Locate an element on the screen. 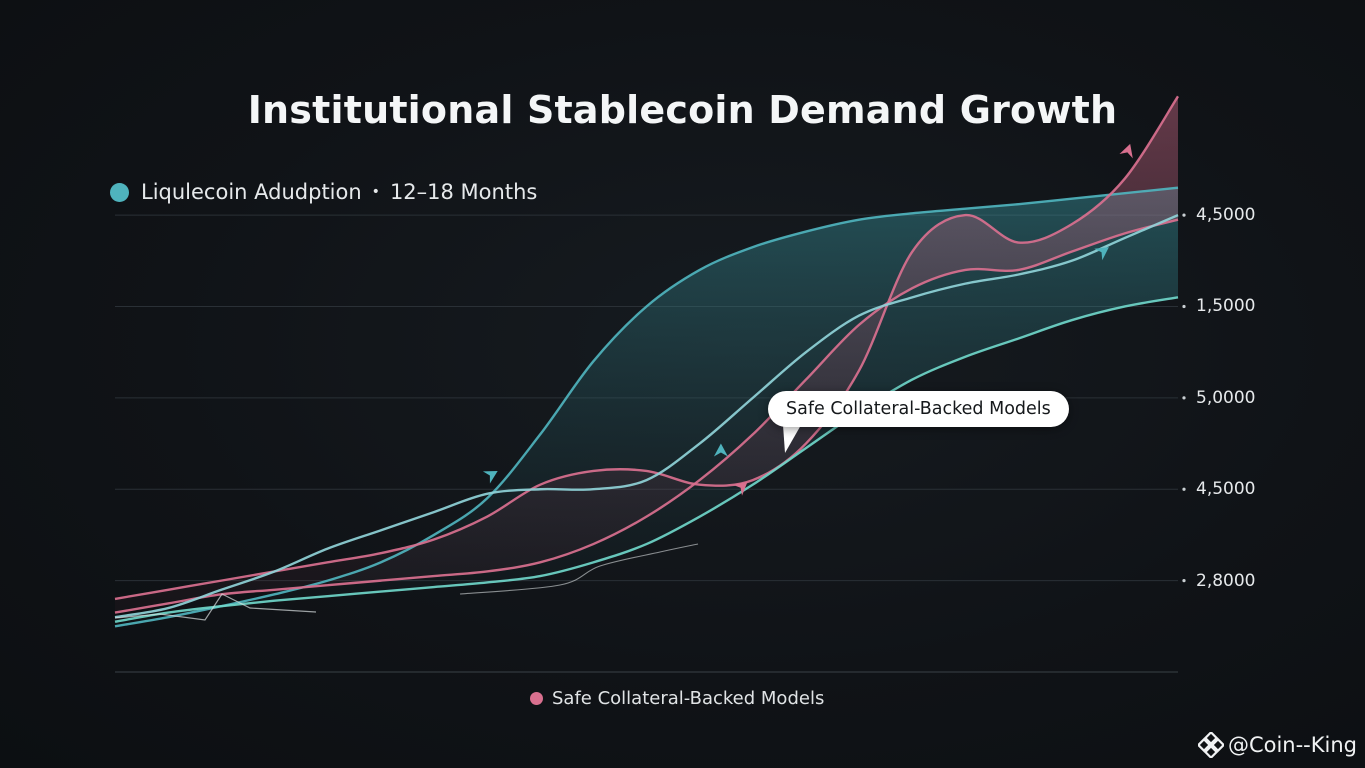  callout-bubble: Safe Collateral-Backed Models is located at coordinates (918, 409).